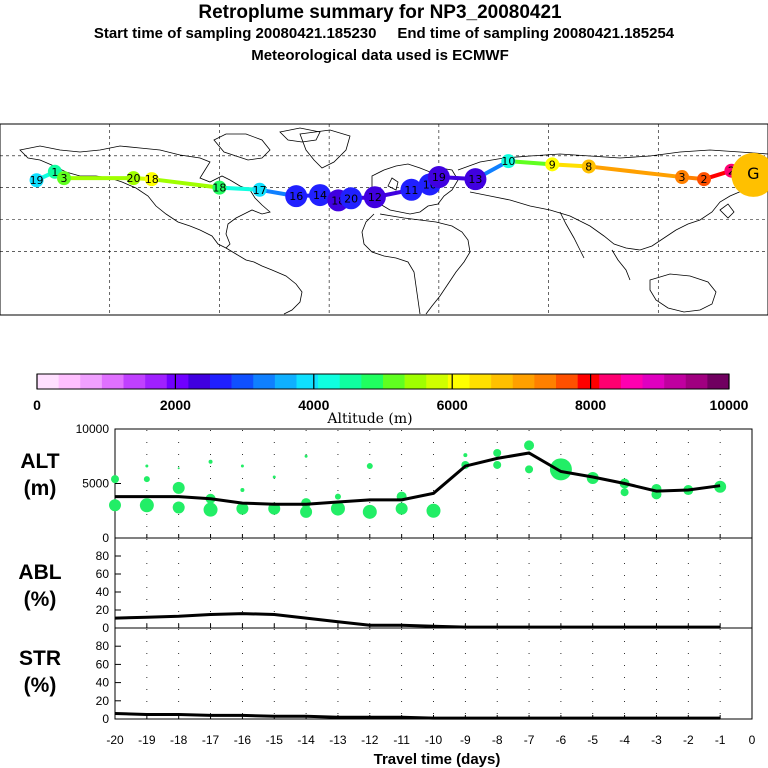 The image size is (768, 768). Describe the element at coordinates (561, 740) in the screenshot. I see `x-tick-label: -6` at that location.